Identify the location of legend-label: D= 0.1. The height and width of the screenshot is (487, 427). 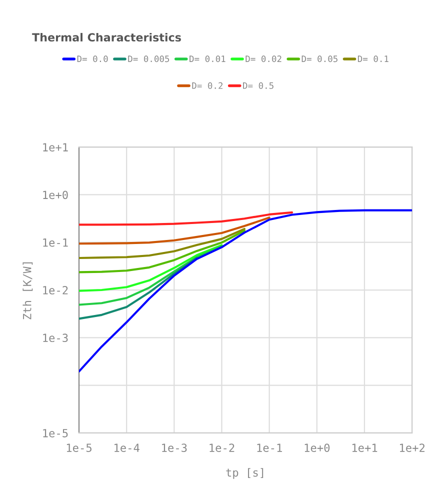
(373, 59).